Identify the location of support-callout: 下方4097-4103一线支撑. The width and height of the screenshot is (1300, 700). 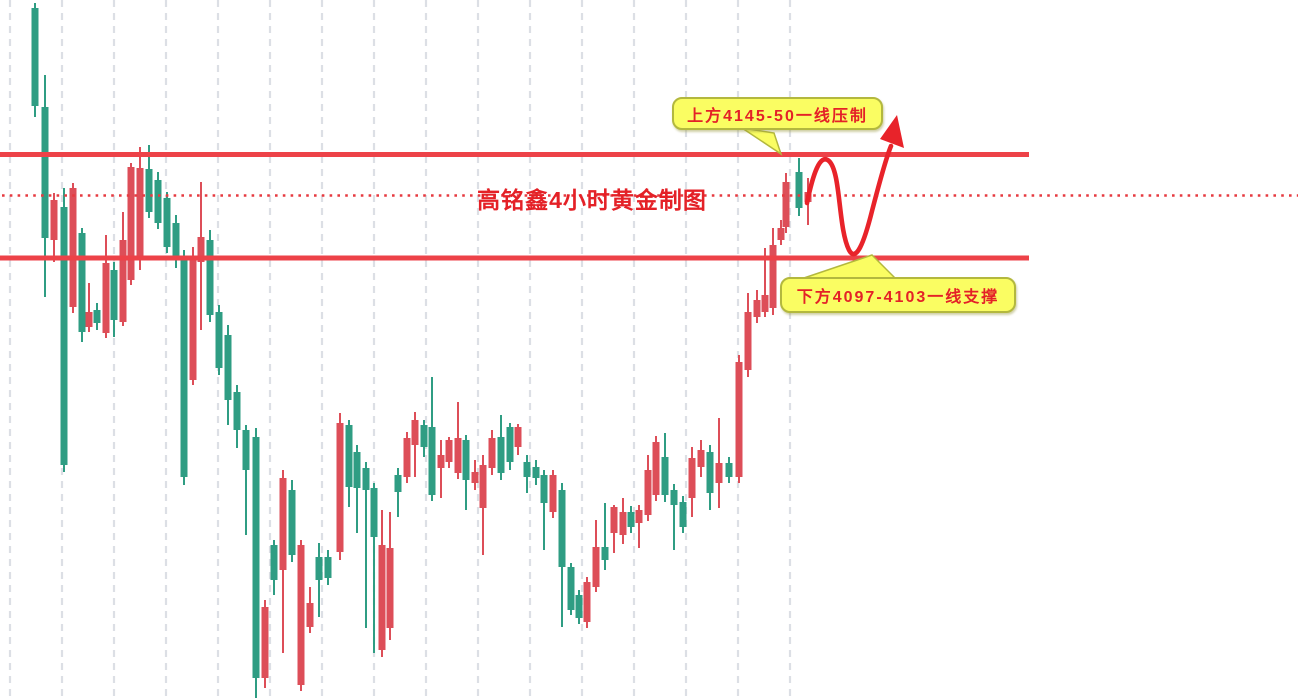
(898, 295).